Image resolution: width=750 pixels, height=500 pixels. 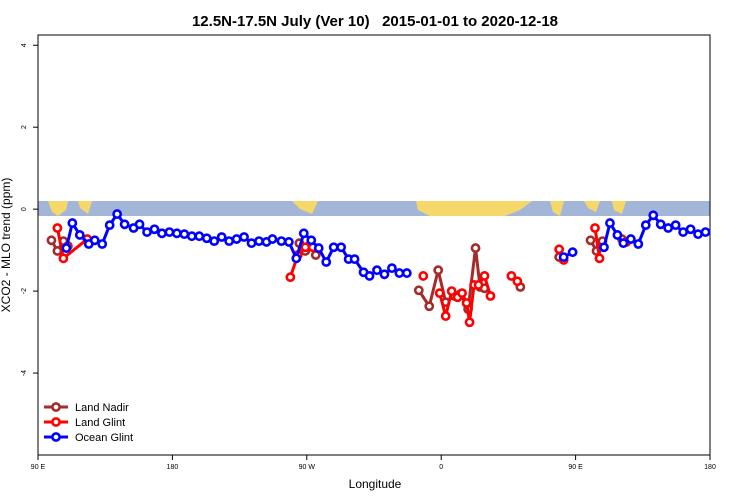 I want to click on x-axis-label: Longitude, so click(x=375, y=484).